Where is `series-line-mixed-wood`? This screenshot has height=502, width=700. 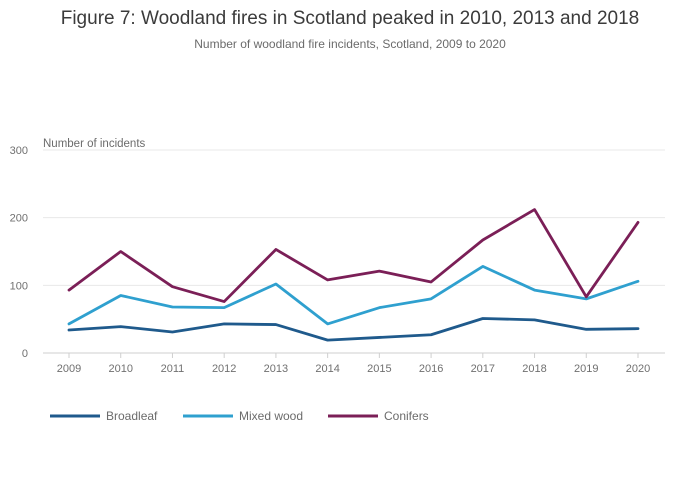
series-line-mixed-wood is located at coordinates (353, 295).